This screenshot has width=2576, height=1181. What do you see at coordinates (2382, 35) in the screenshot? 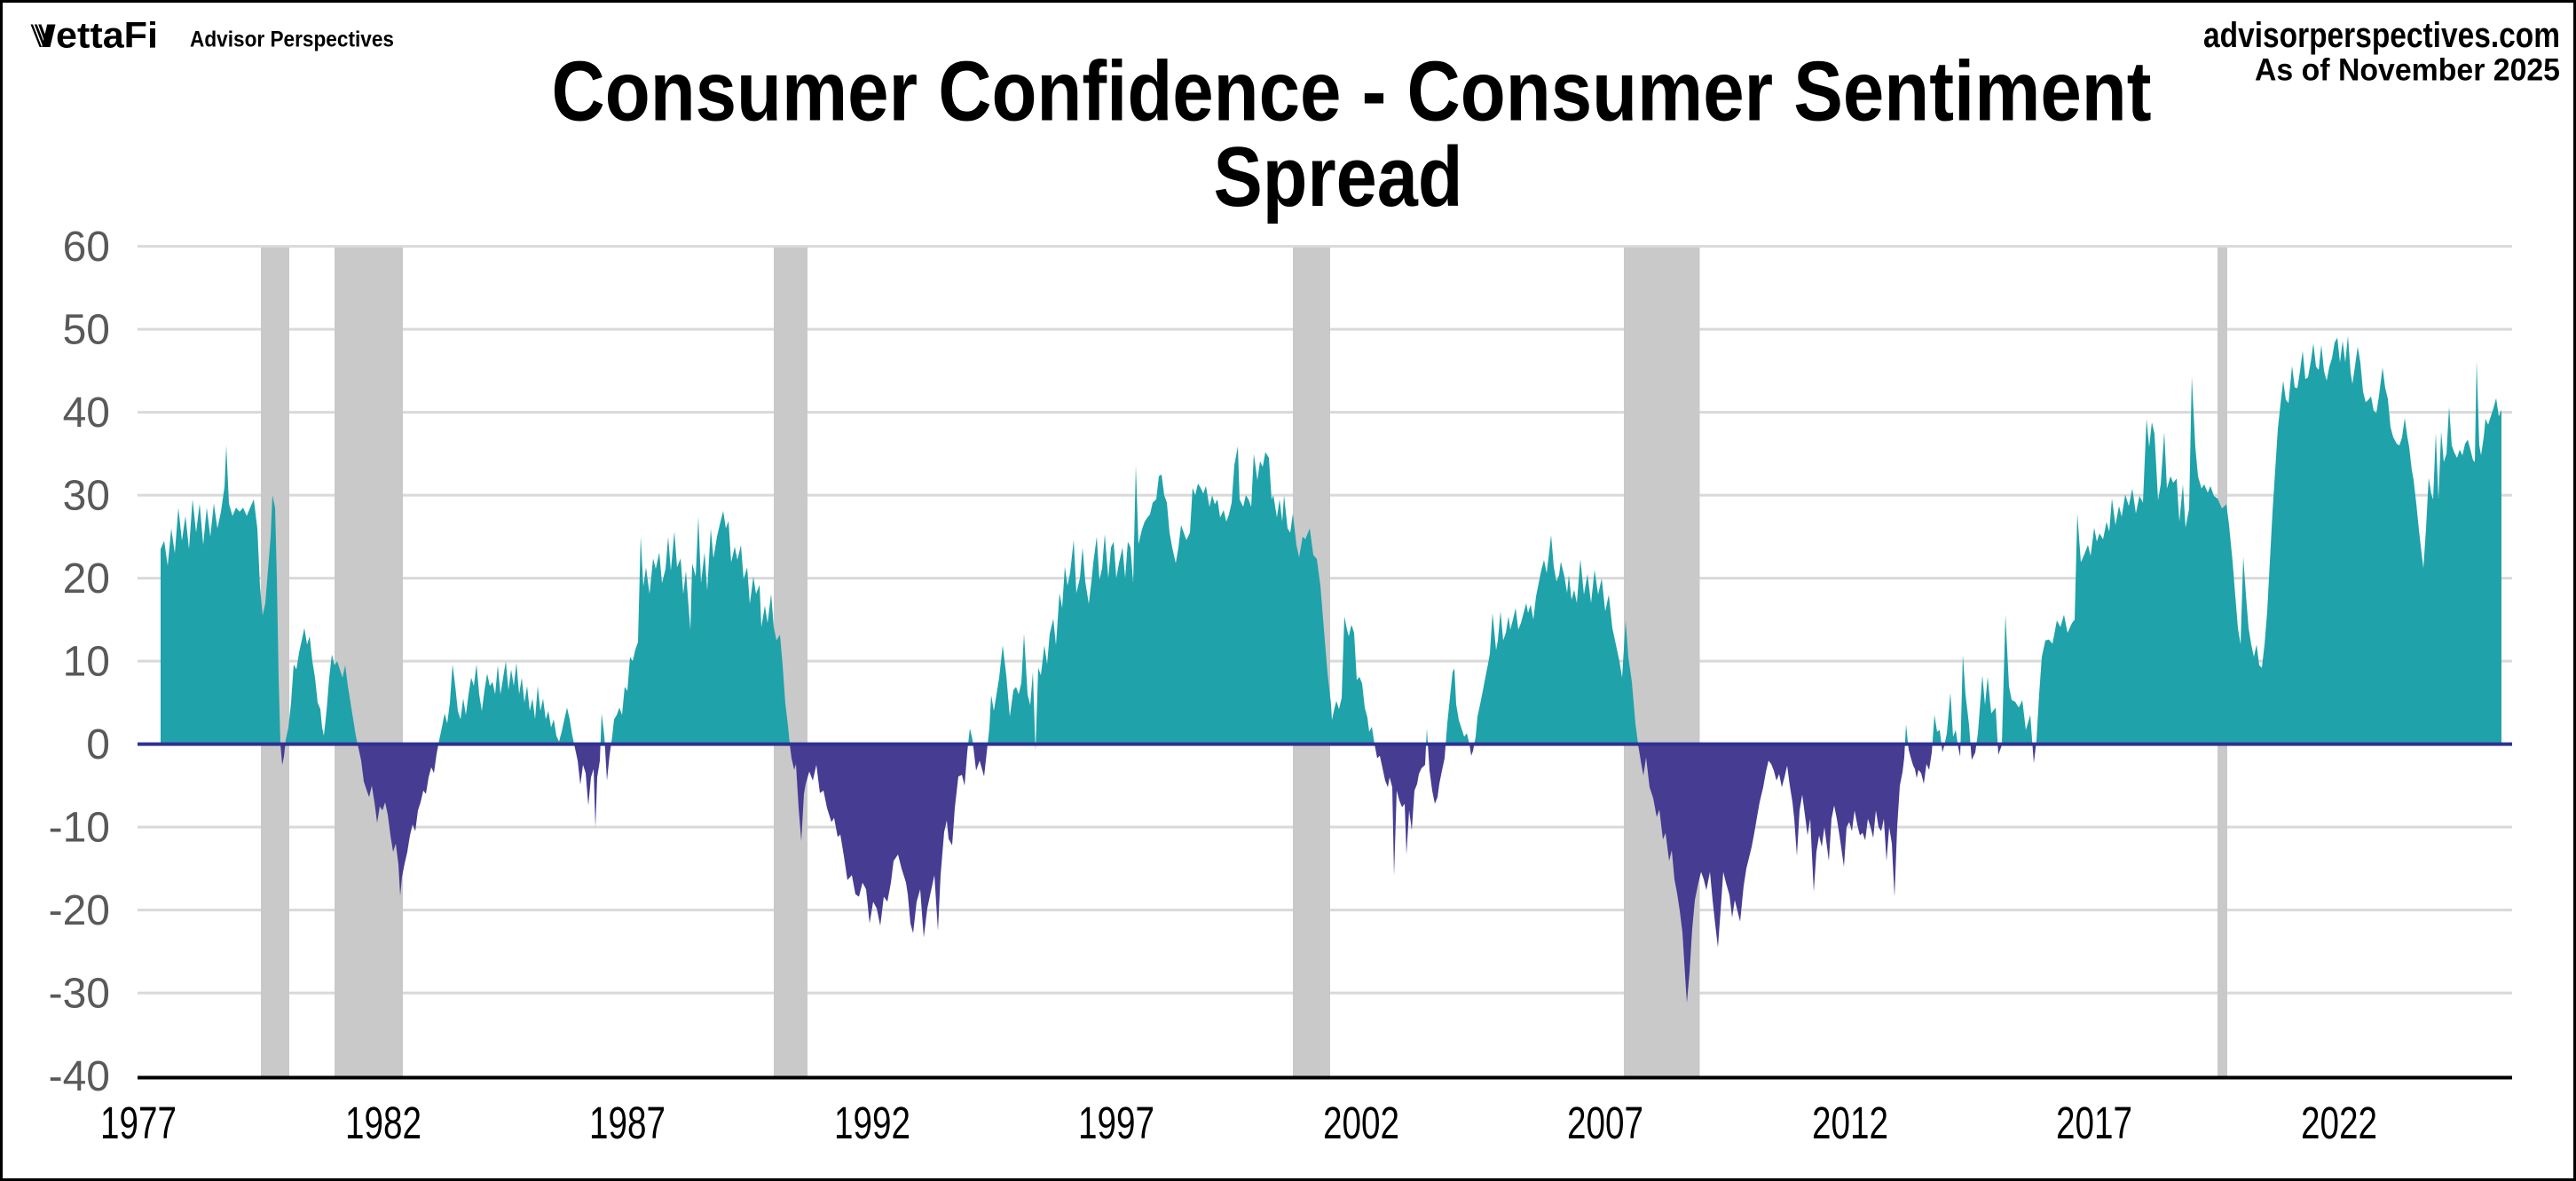
I see `svg-text: advisorperspectives.com` at bounding box center [2382, 35].